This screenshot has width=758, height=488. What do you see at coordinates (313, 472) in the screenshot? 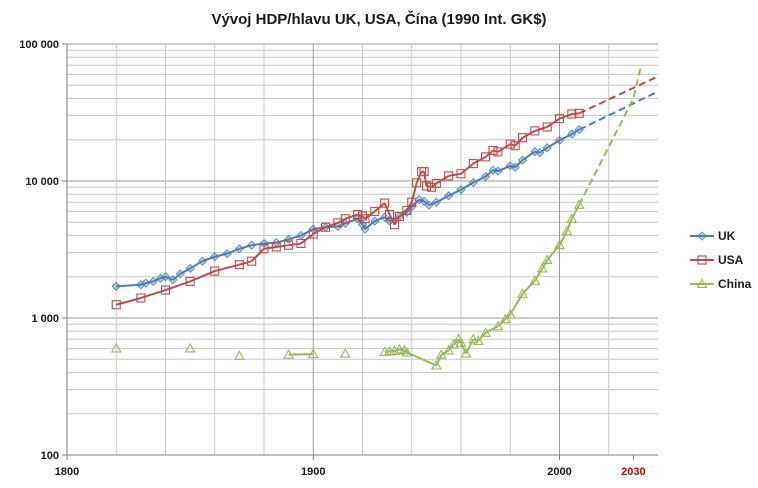
I see `x-tick-label: 1900` at bounding box center [313, 472].